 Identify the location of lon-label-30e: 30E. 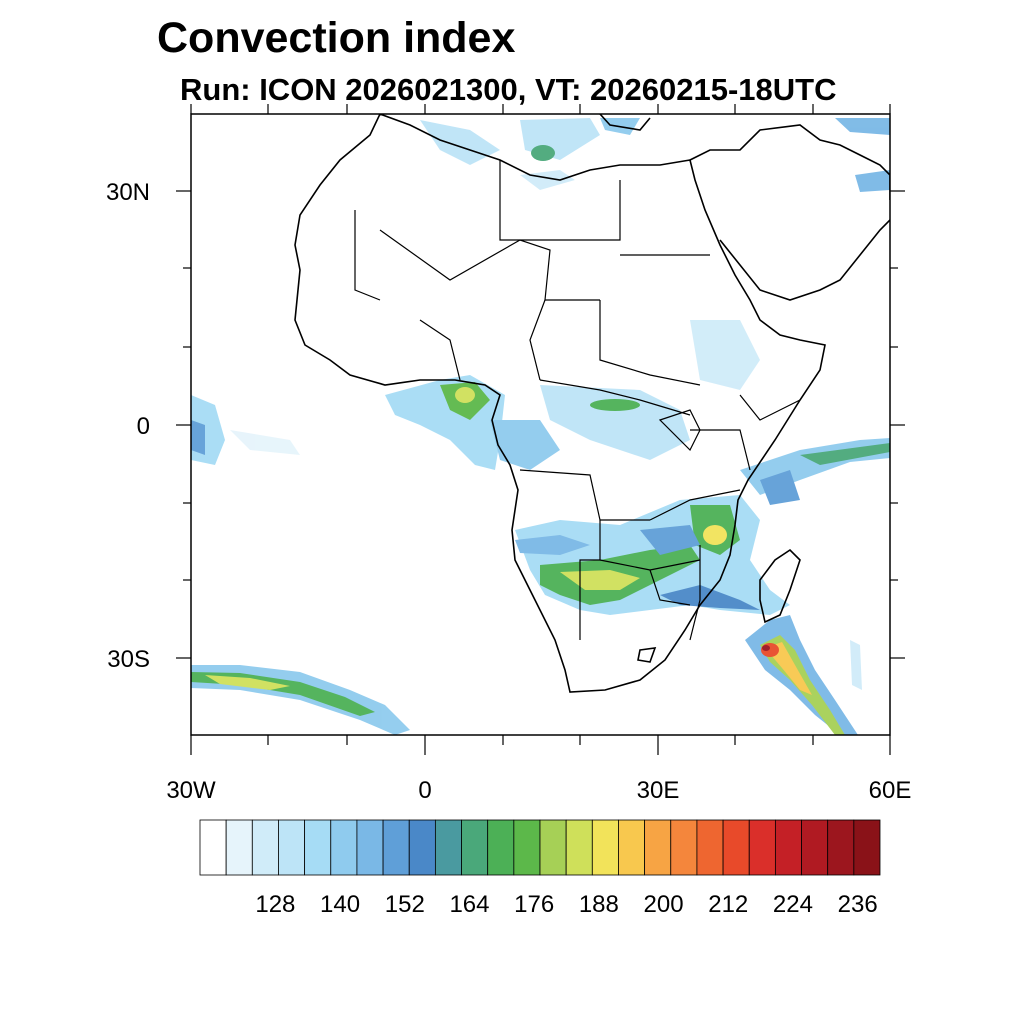
(658, 790).